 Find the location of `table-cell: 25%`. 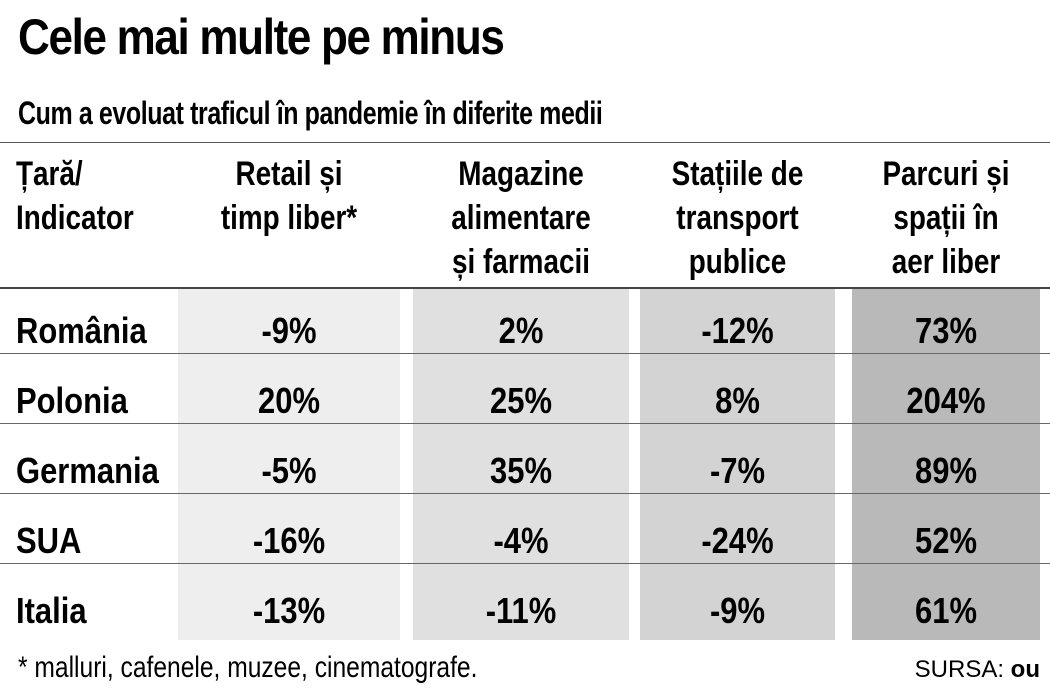

table-cell: 25% is located at coordinates (521, 400).